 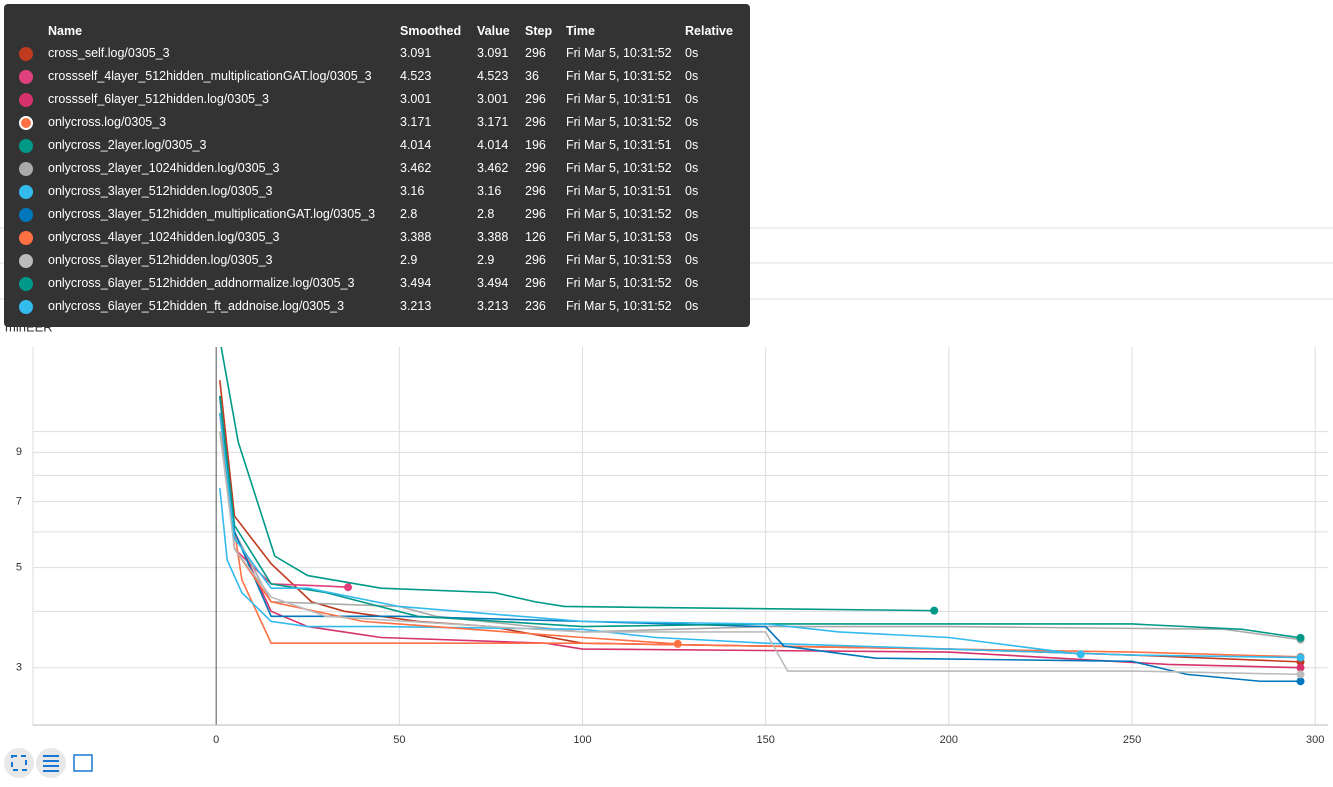 I want to click on cell: 2.8, so click(x=486, y=214).